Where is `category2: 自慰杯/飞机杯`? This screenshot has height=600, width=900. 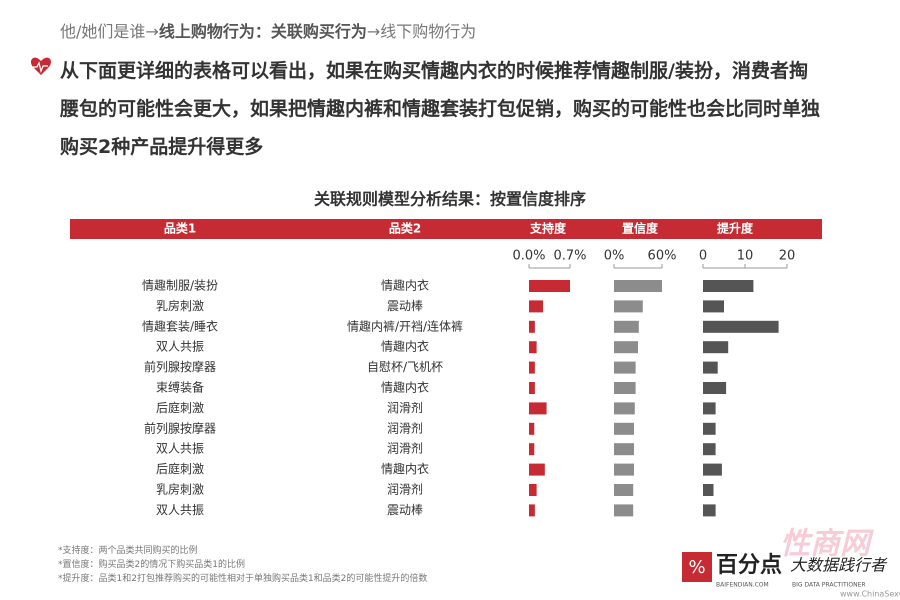 category2: 自慰杯/飞机杯 is located at coordinates (405, 367).